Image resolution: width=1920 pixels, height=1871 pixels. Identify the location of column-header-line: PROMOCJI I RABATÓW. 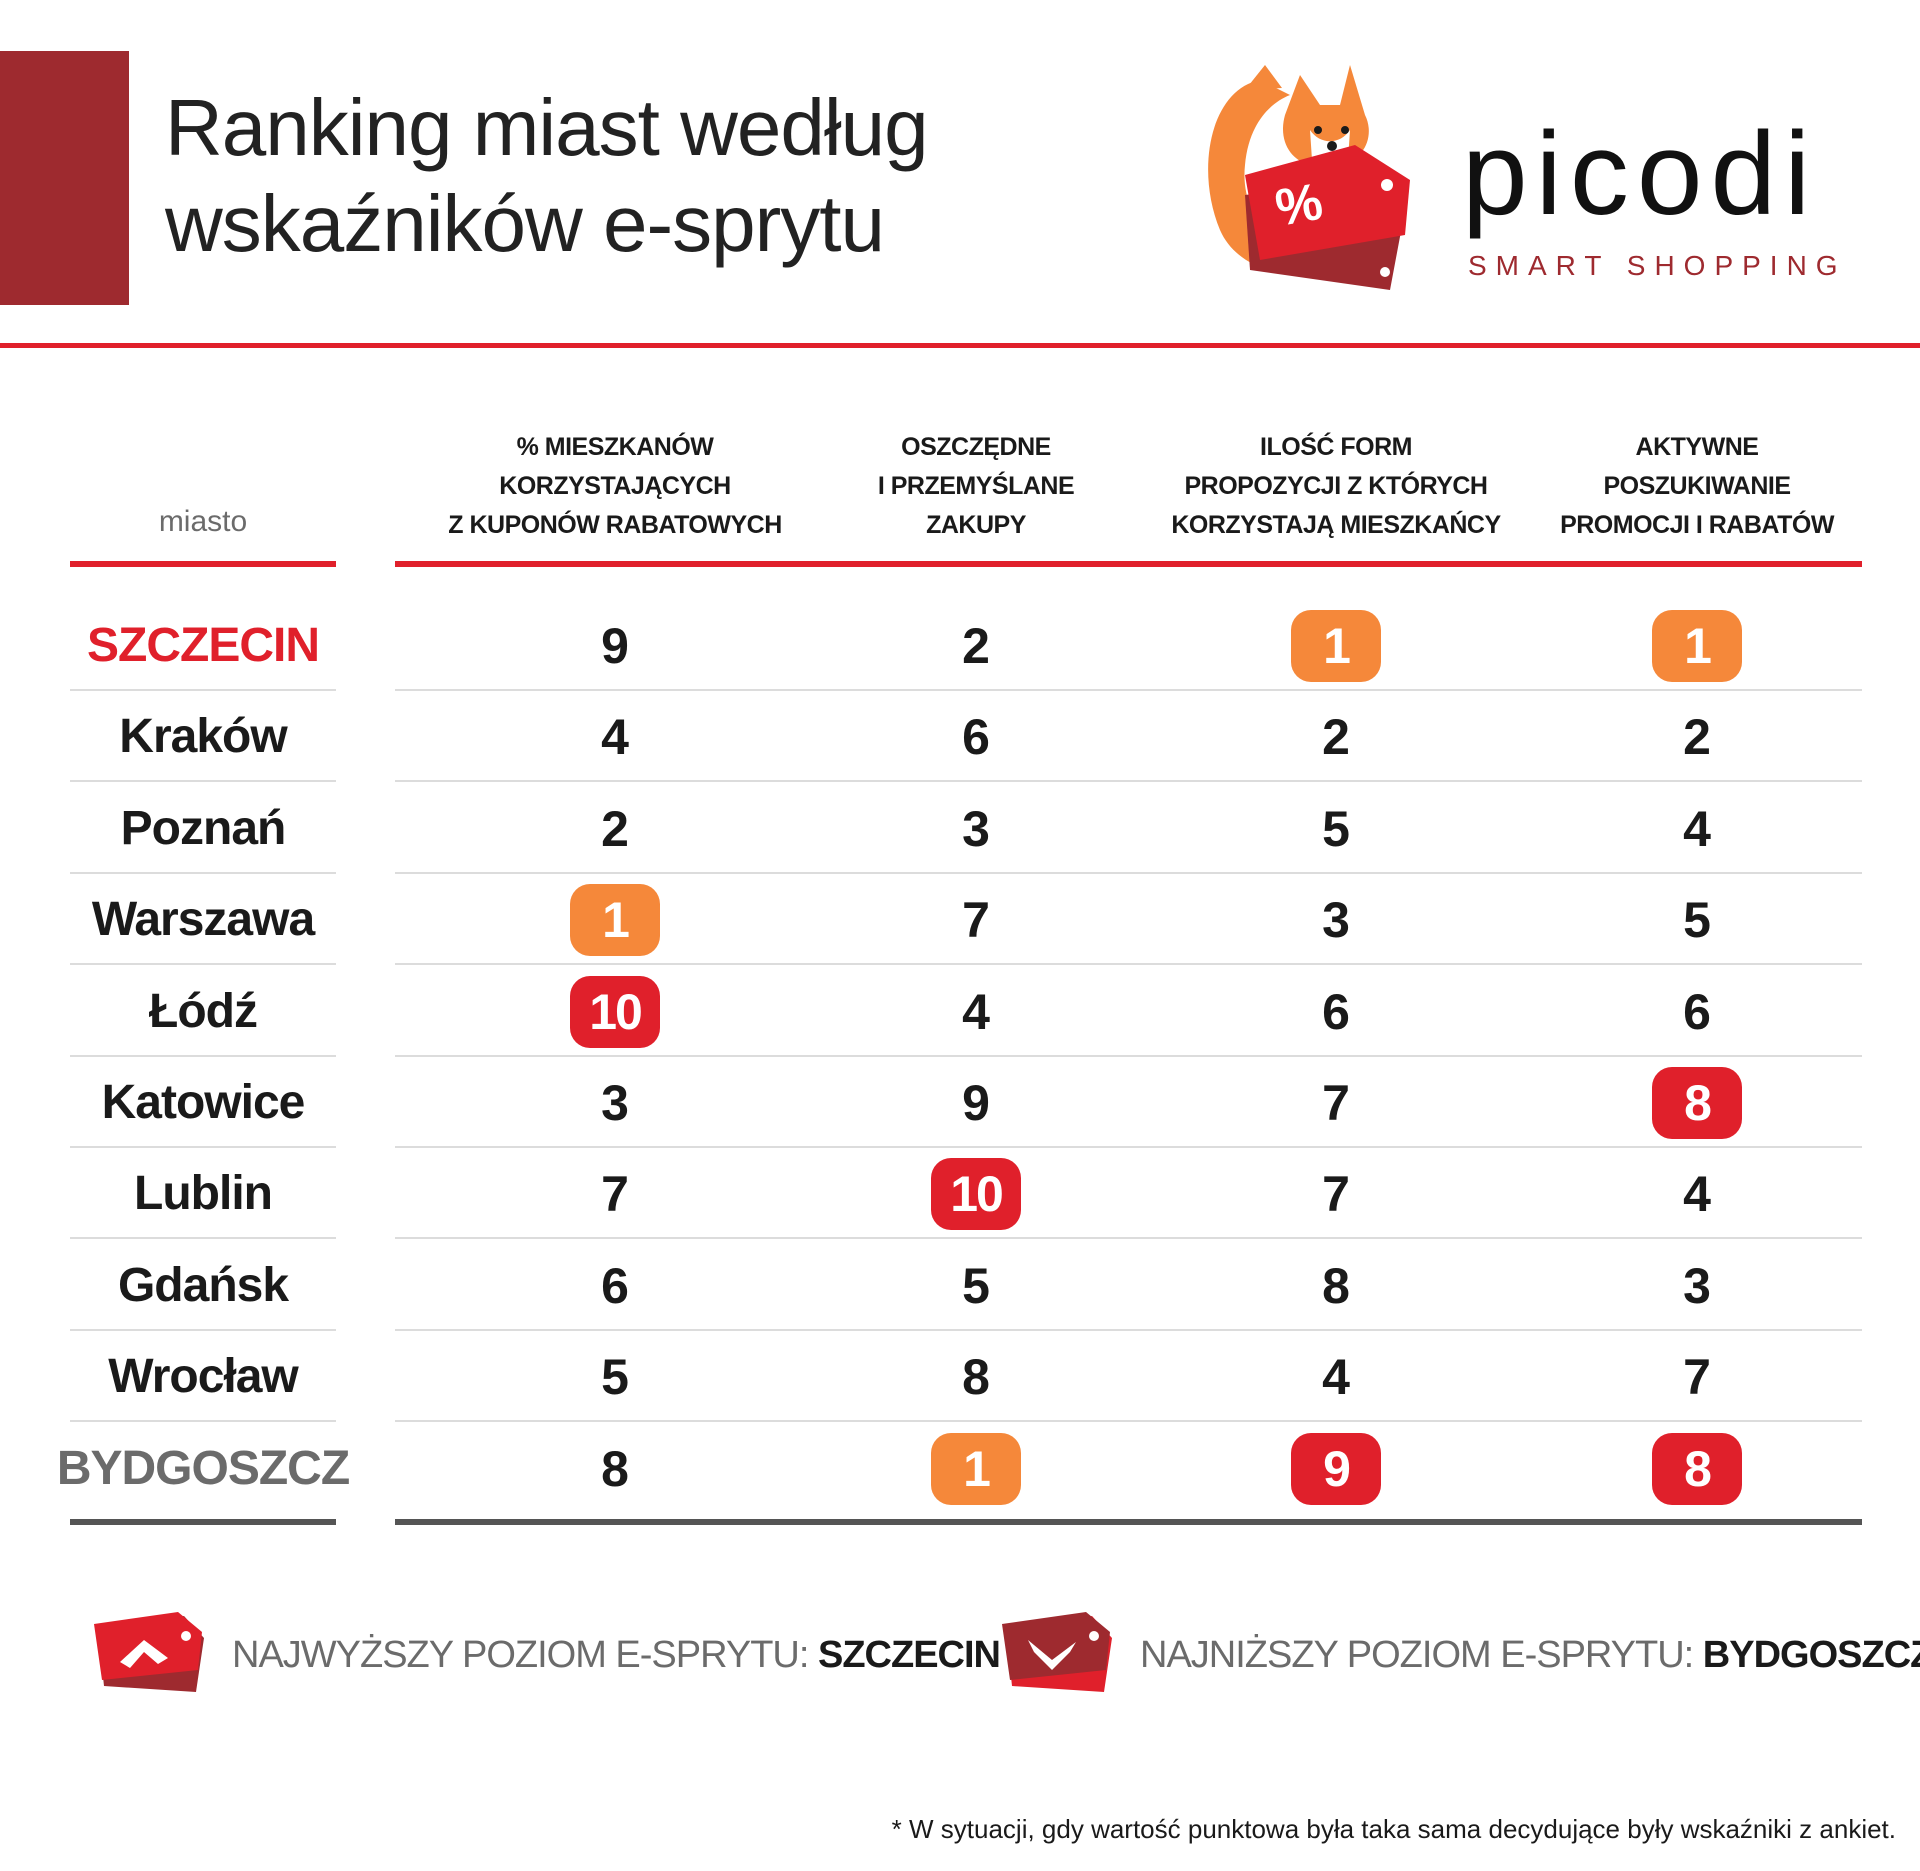
(1697, 525).